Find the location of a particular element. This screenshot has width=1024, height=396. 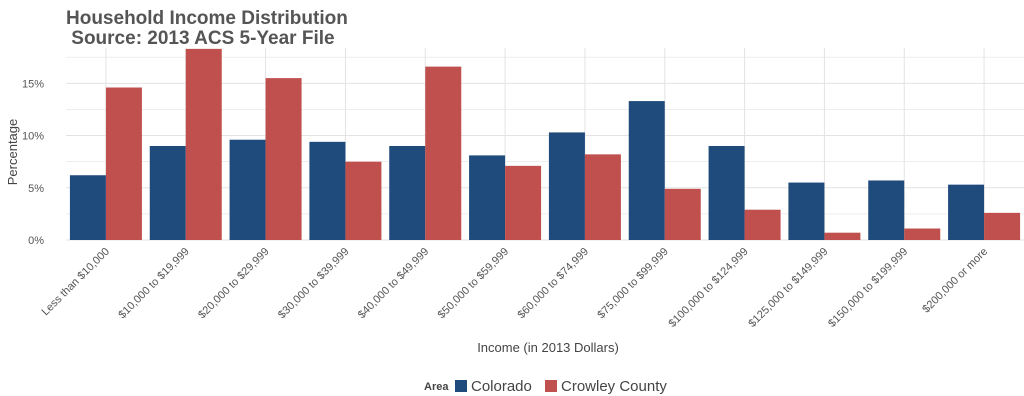

legend-label-colorado: Colorado is located at coordinates (501, 386).